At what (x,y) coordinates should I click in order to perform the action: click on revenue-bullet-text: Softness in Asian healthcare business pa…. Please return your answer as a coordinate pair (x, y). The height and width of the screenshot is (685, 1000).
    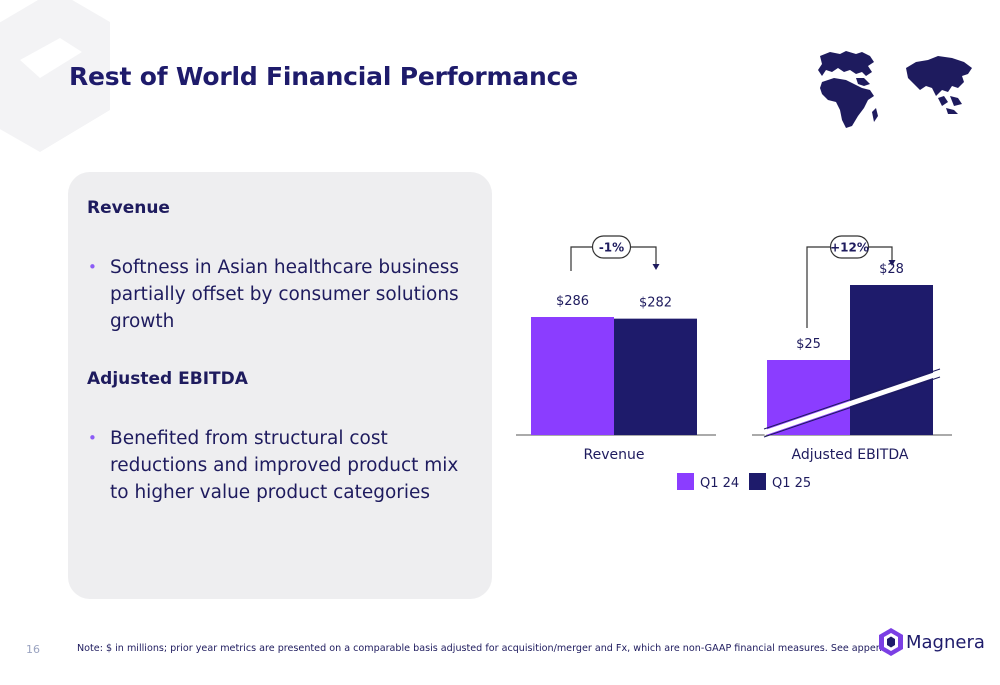
    Looking at the image, I should click on (285, 294).